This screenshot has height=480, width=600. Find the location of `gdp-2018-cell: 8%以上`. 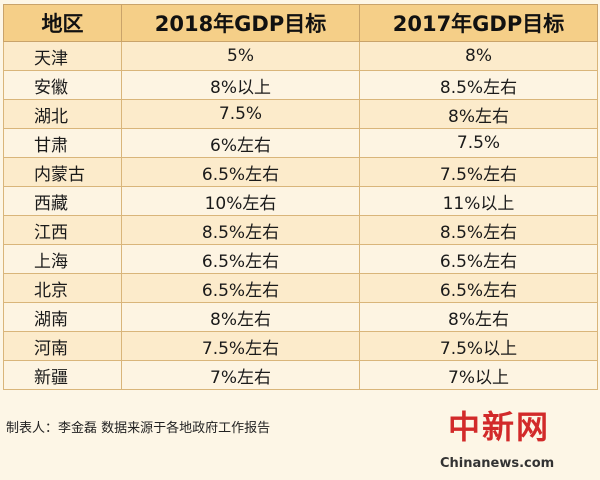

gdp-2018-cell: 8%以上 is located at coordinates (240, 85).